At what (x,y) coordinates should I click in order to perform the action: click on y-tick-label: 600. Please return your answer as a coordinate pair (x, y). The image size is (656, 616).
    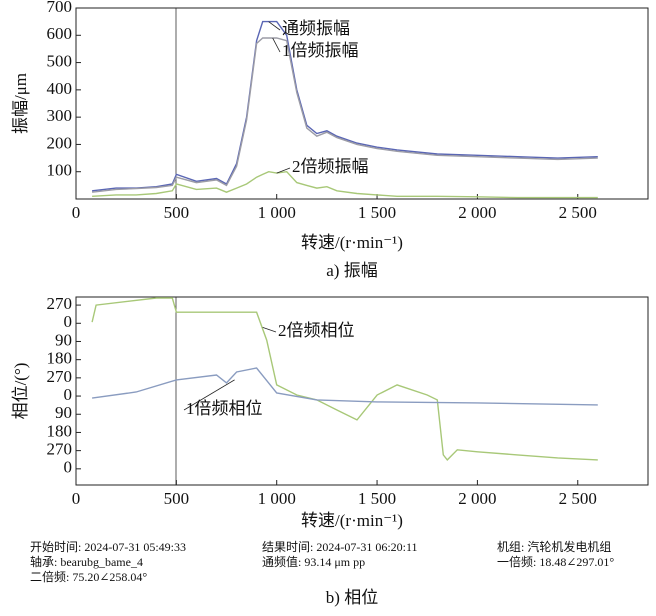
    Looking at the image, I should click on (60, 33).